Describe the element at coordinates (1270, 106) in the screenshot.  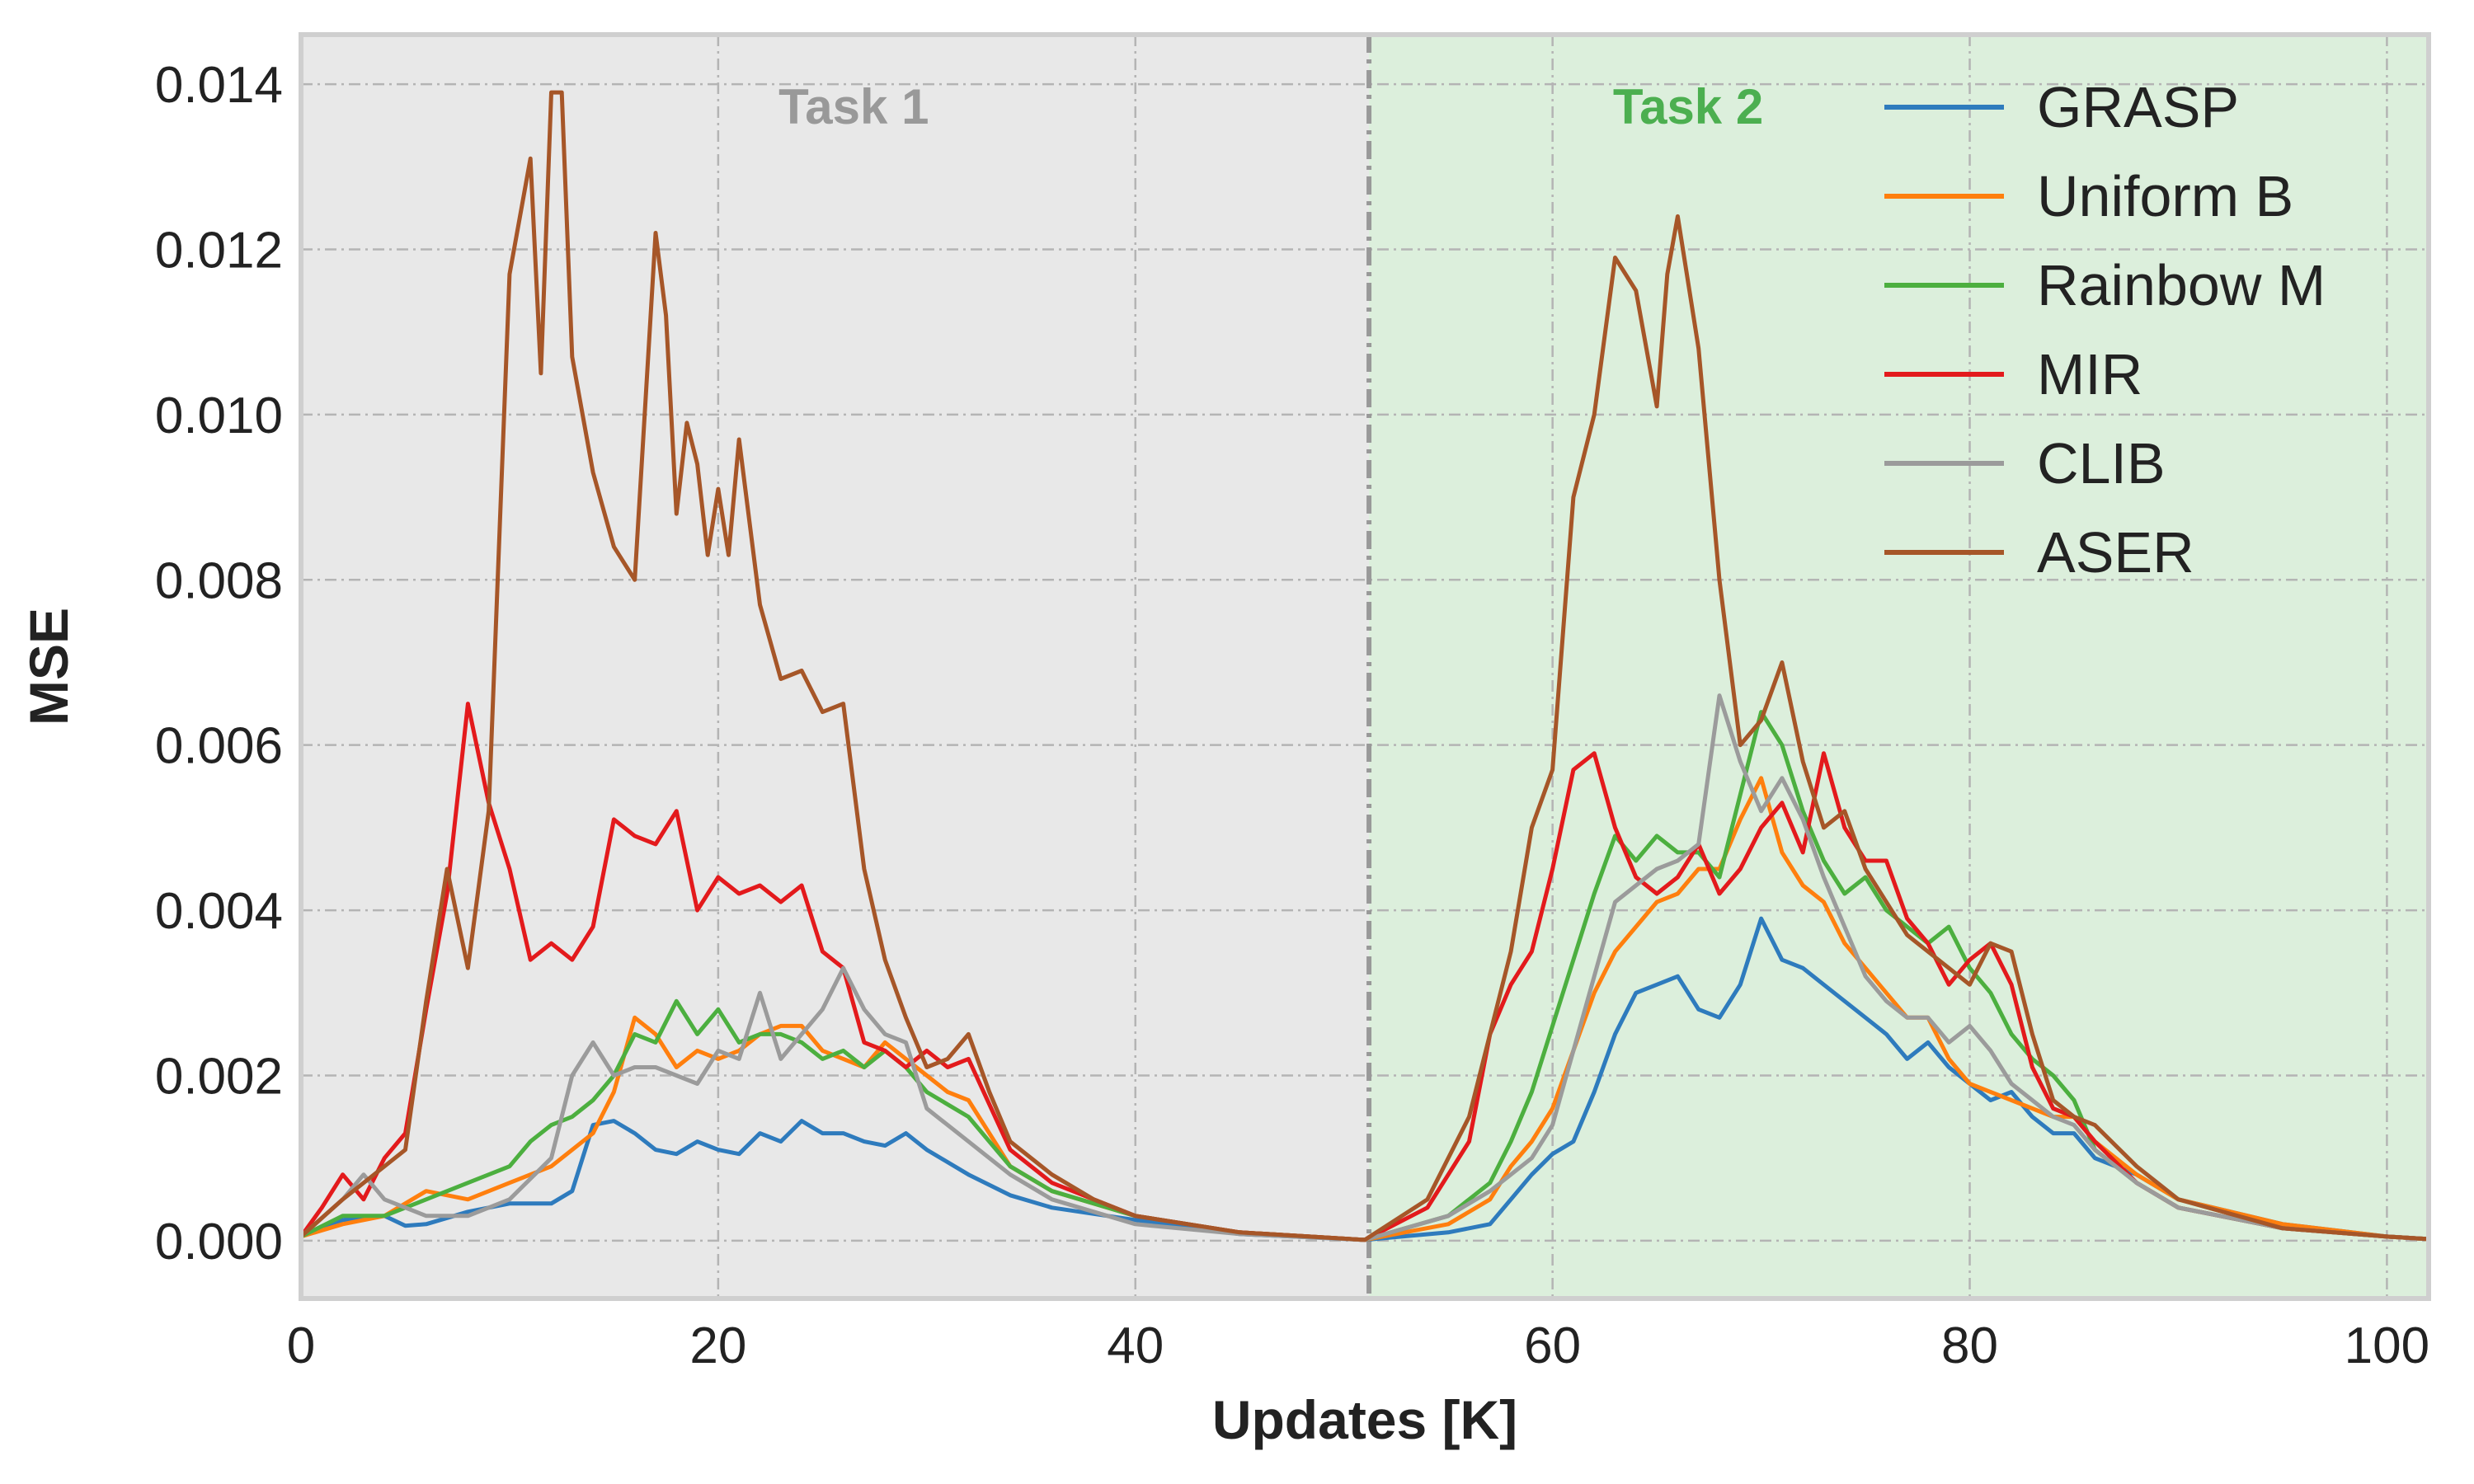
I see `task-labels: Task 1 Task 2` at that location.